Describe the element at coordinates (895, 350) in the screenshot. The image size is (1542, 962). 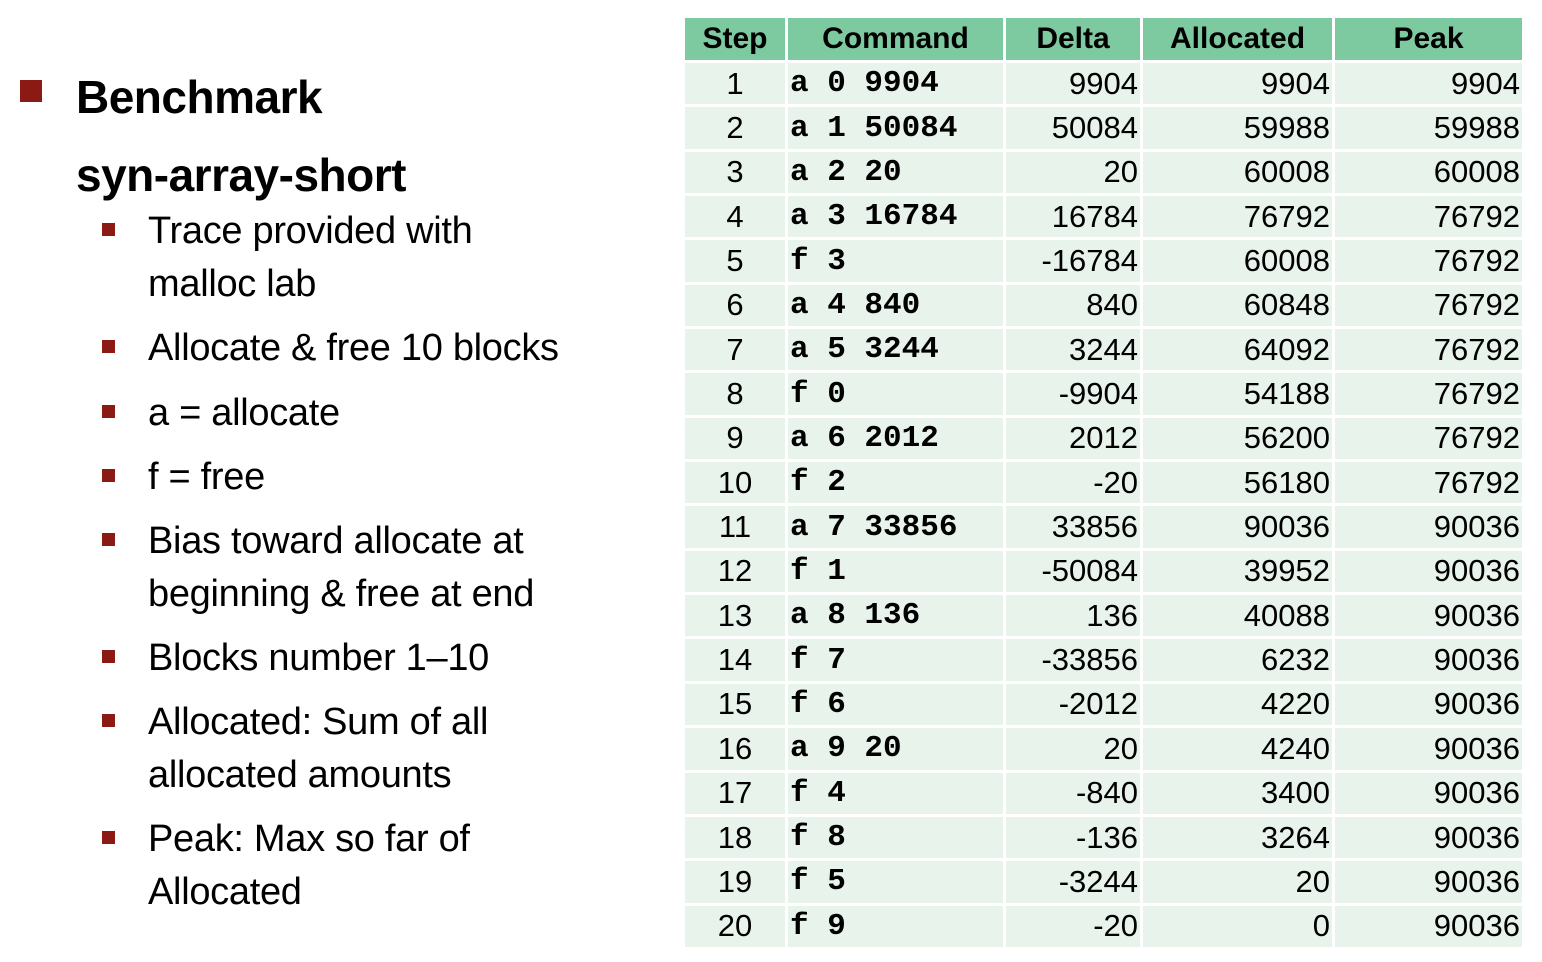
I see `command-cell: a 5 3244` at that location.